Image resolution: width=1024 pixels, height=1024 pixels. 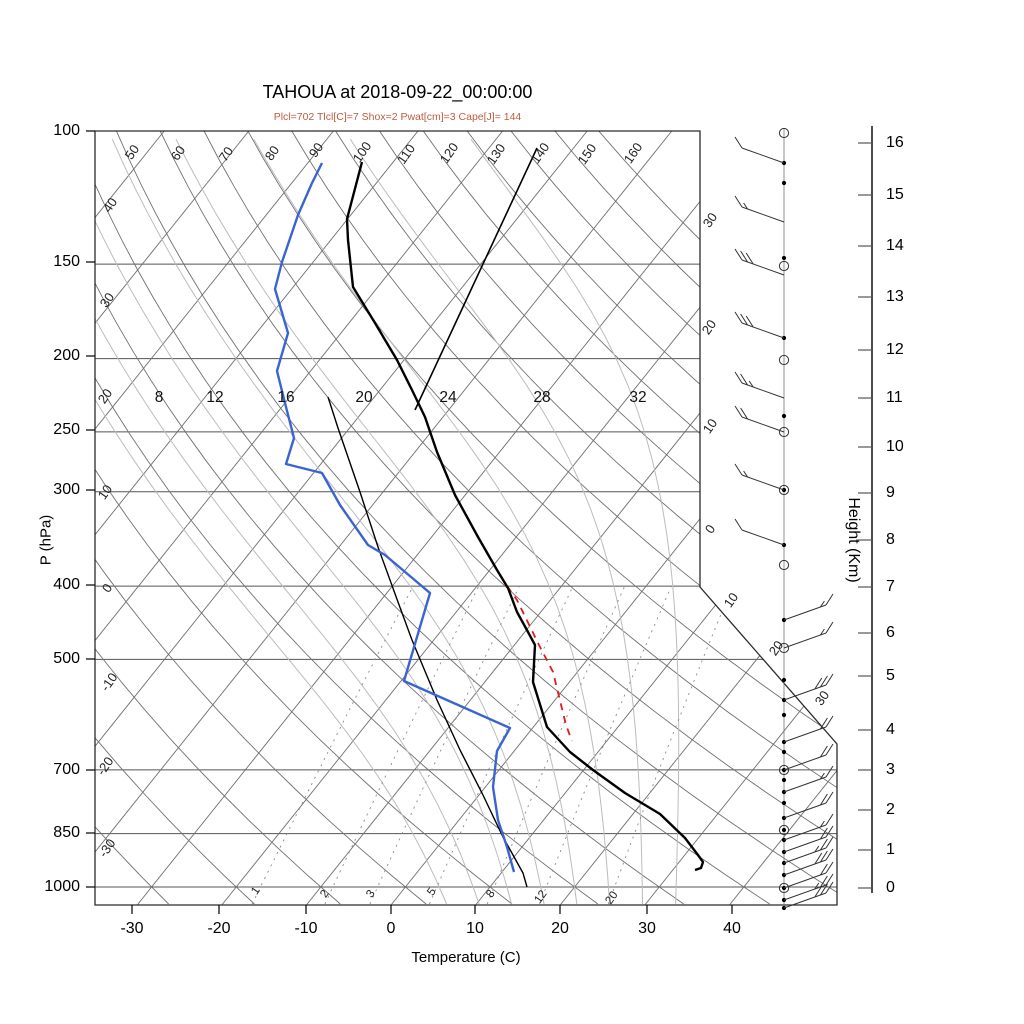 I want to click on dry-adiabat-line, so click(x=175, y=518).